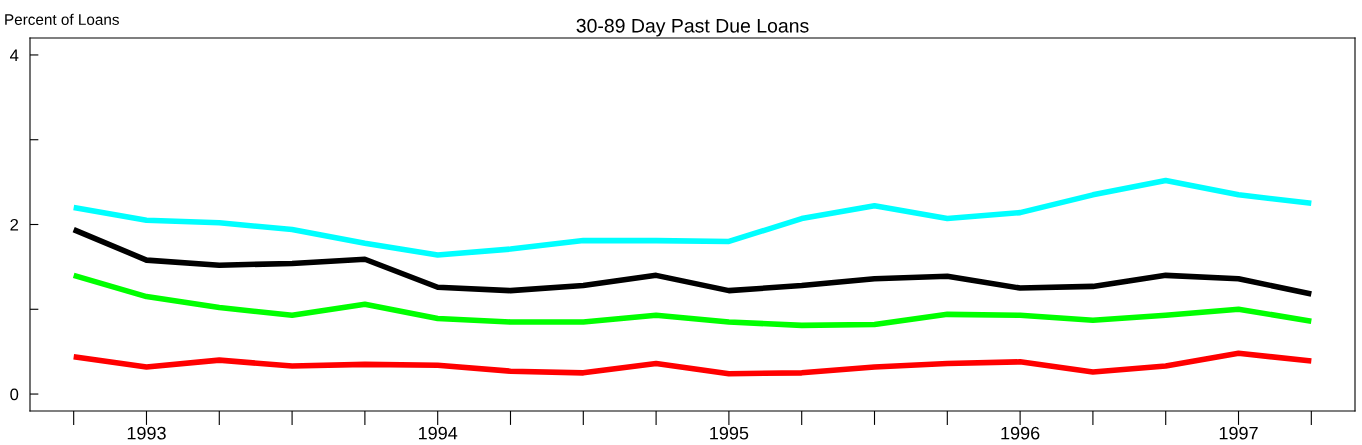 Image resolution: width=1362 pixels, height=445 pixels. I want to click on y-axis-title: Percent of Loans, so click(62, 19).